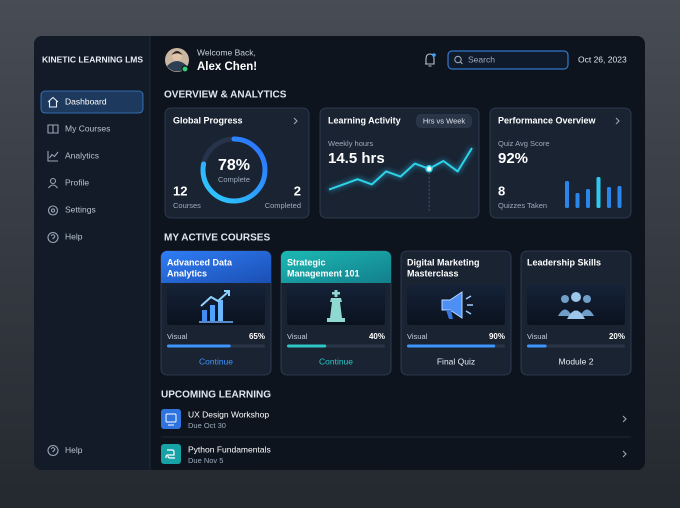  What do you see at coordinates (501, 190) in the screenshot?
I see `stat: 8` at bounding box center [501, 190].